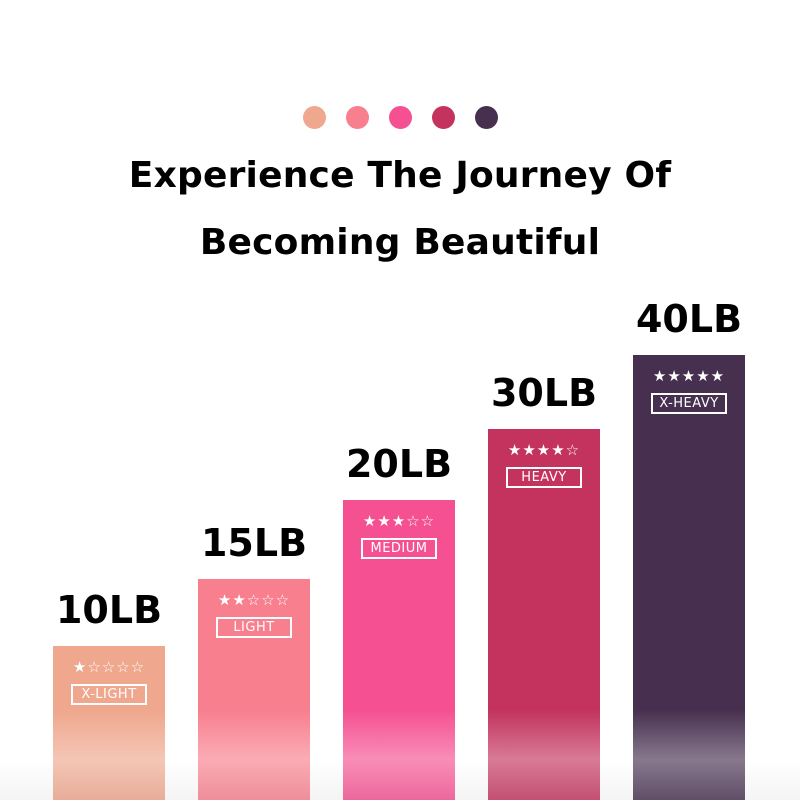 This screenshot has width=800, height=800. Describe the element at coordinates (254, 543) in the screenshot. I see `weight-label: 15LB` at that location.